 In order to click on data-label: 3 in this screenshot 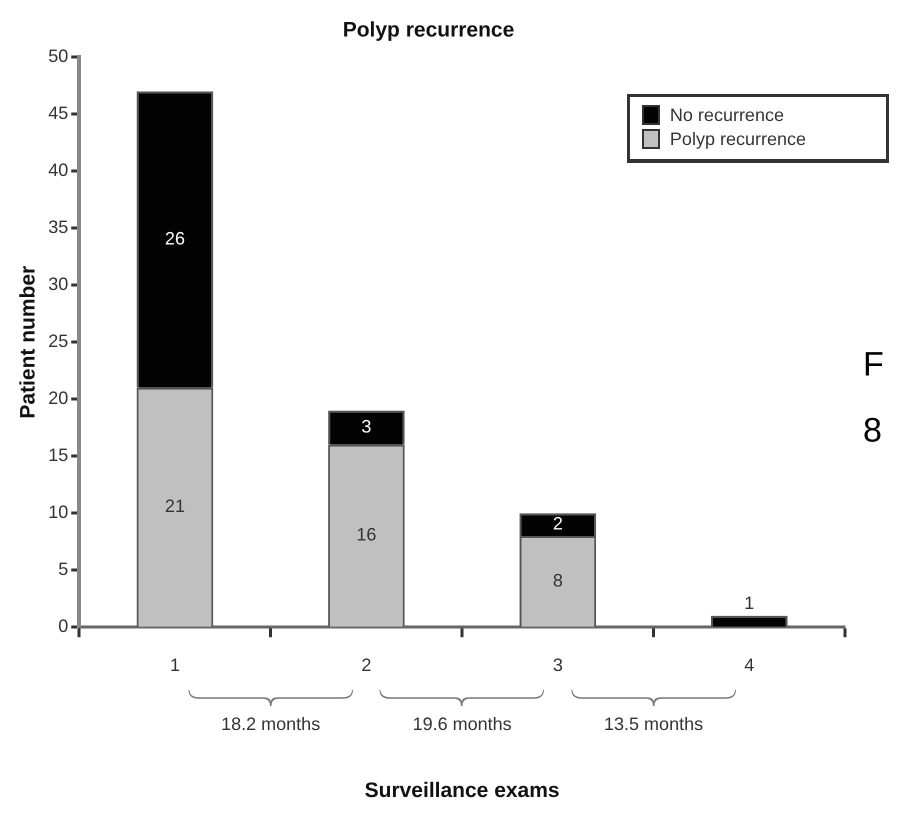, I will do `click(366, 426)`.